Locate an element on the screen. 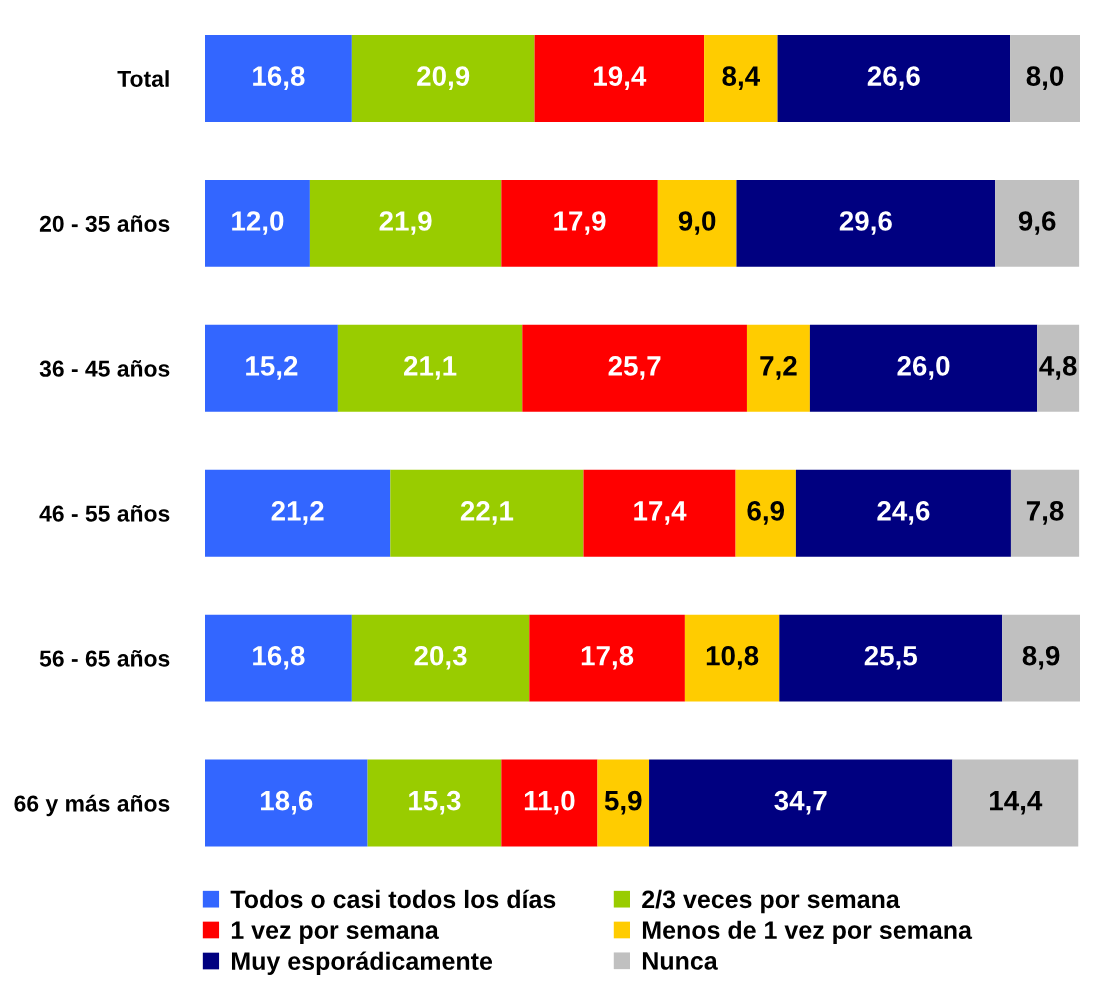 This screenshot has width=1101, height=991. data-label: 6,9 is located at coordinates (766, 512).